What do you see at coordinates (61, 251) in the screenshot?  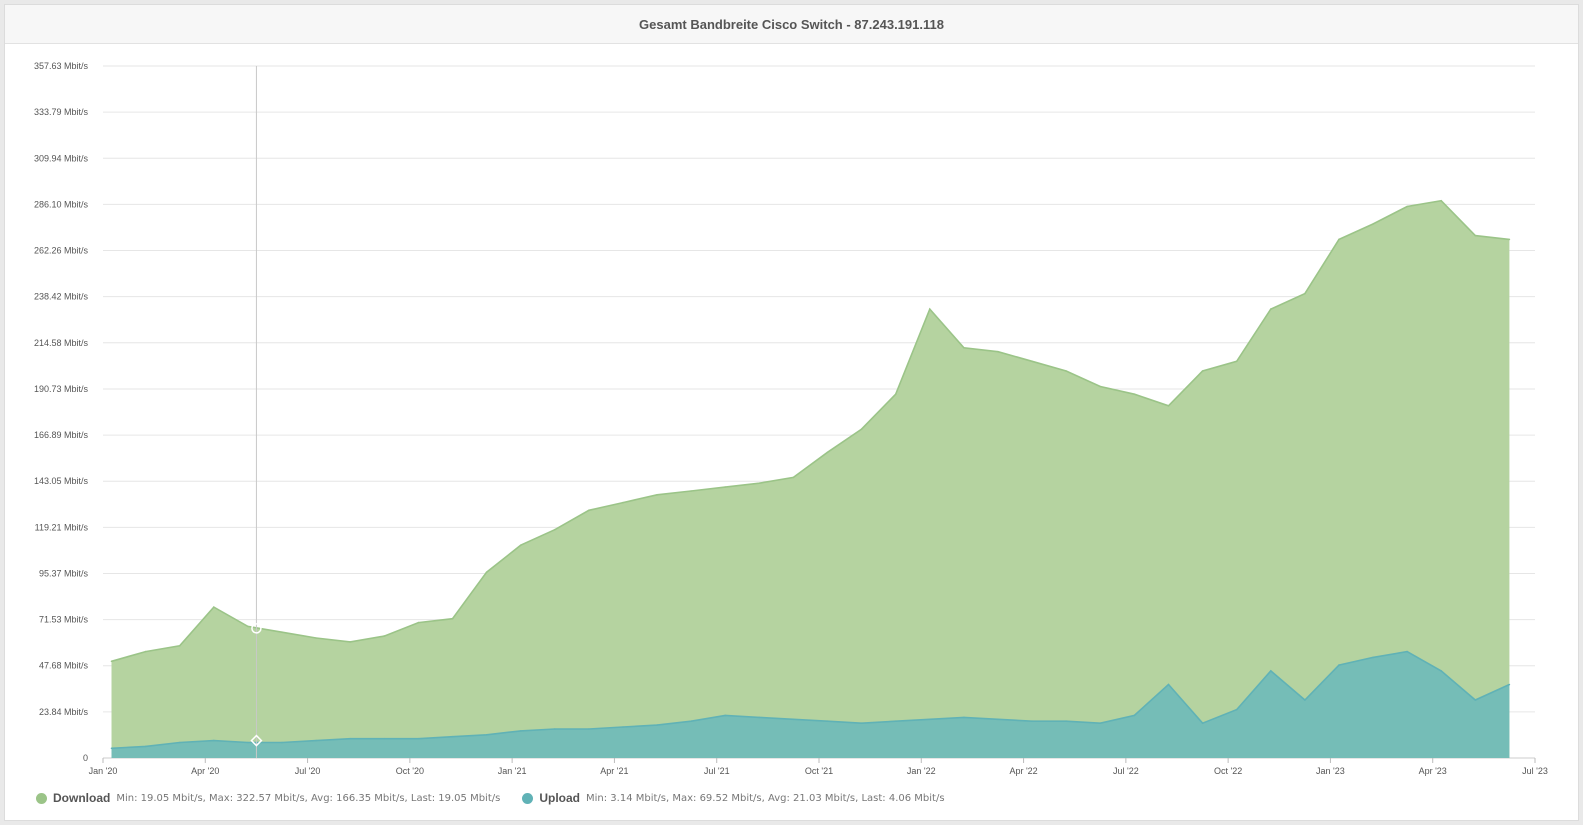 I see `y-tick-label-11: 262.26 Mbit/s` at bounding box center [61, 251].